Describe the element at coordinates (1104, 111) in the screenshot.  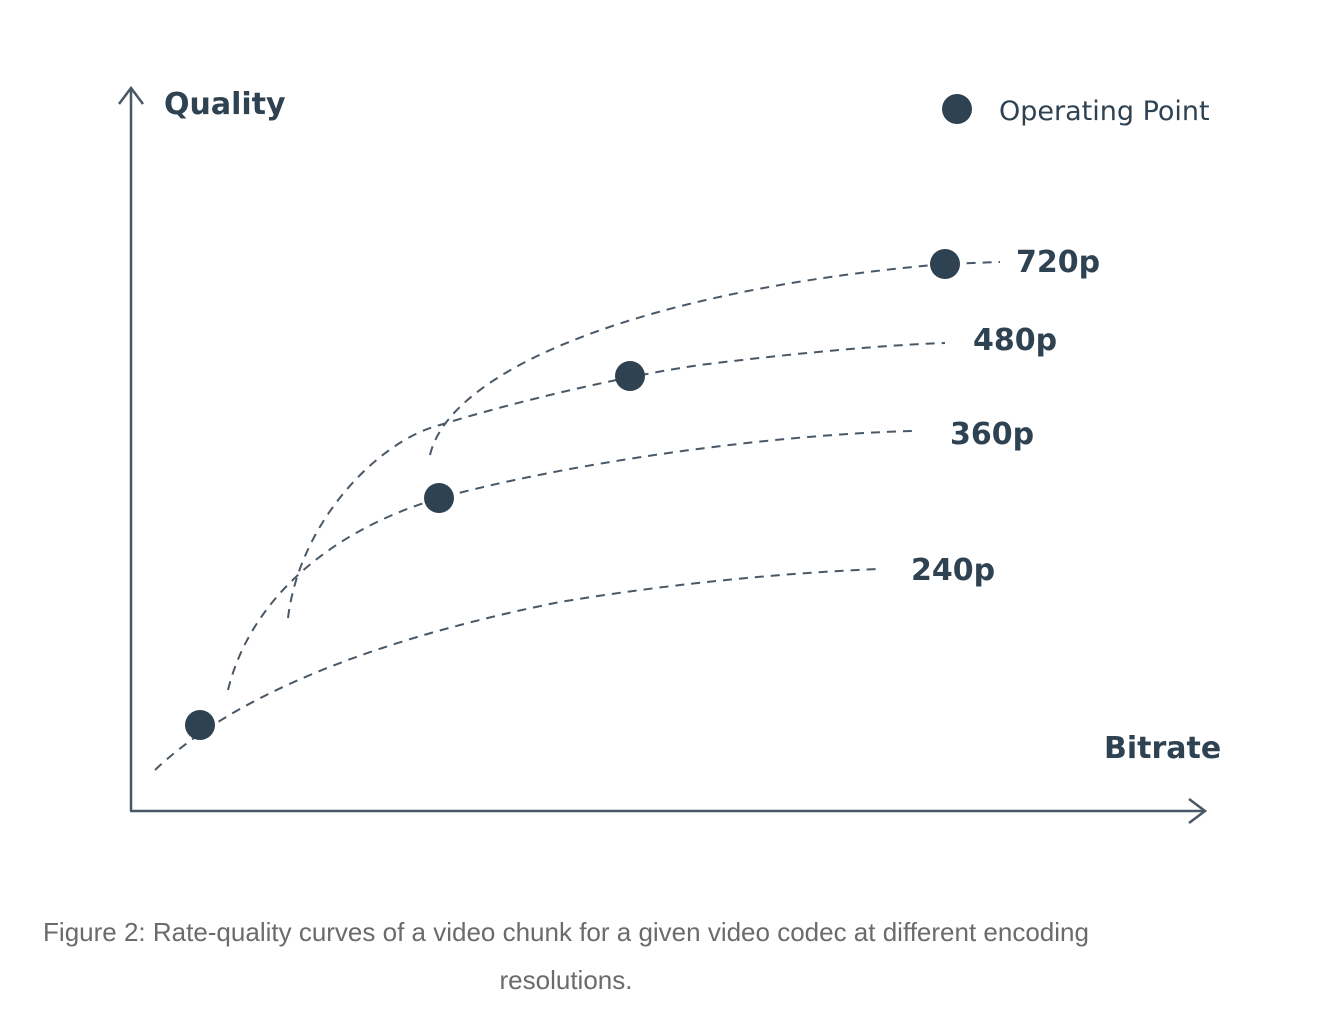
I see `legend-label: Operating Point` at that location.